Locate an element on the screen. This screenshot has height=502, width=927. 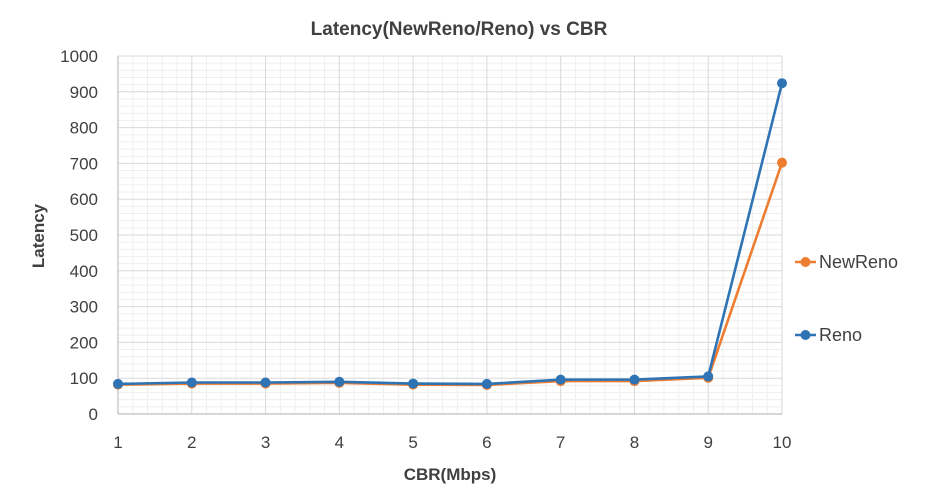
x-tick-label: 6 is located at coordinates (486, 442).